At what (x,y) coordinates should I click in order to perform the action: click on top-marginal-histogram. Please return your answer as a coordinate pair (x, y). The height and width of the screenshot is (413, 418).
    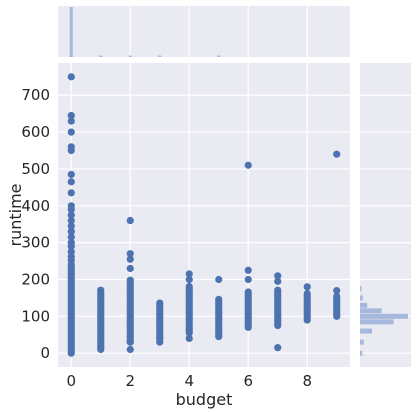
    Looking at the image, I should click on (145, 32).